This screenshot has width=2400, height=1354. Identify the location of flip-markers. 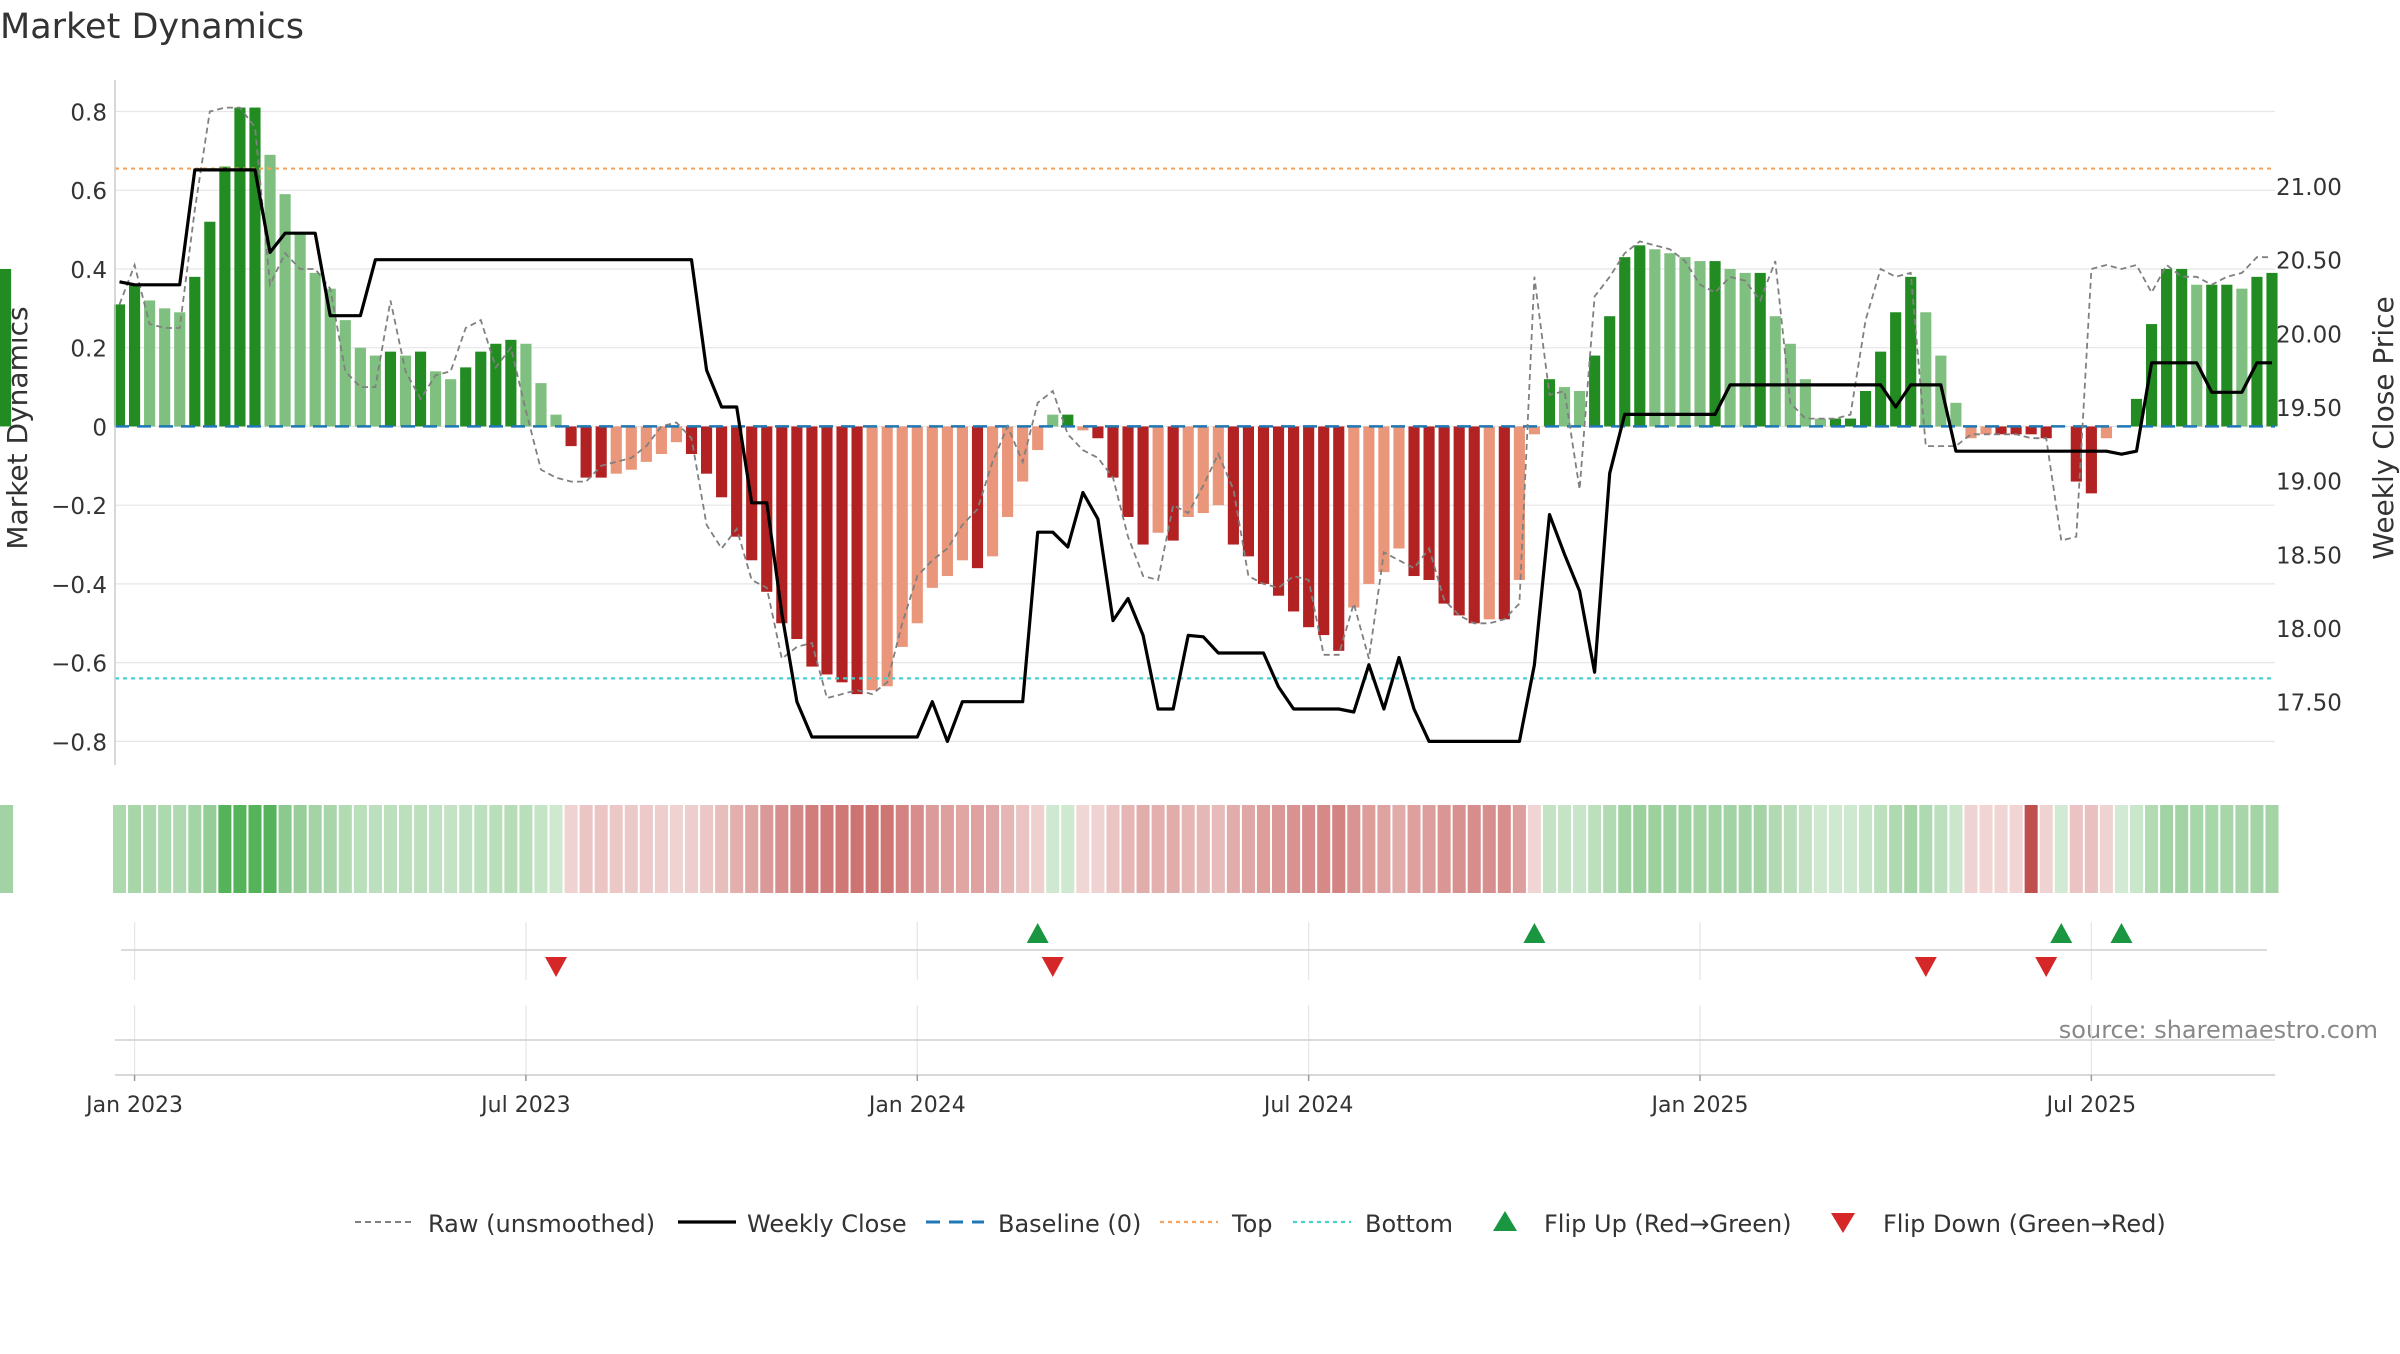
(1339, 950).